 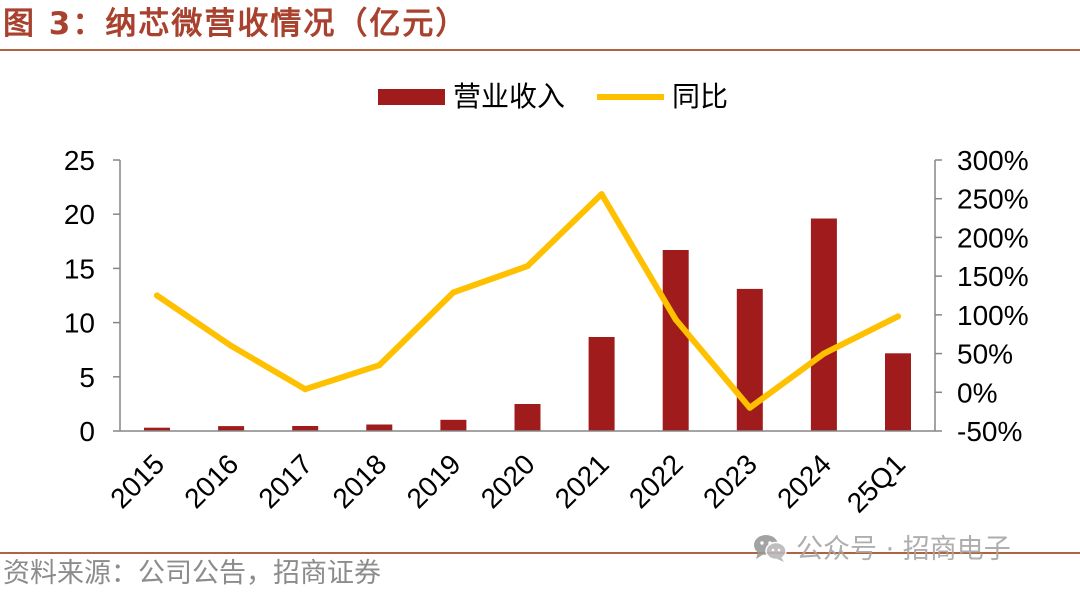 I want to click on x-axis-tick-label: 2022, so click(x=656, y=481).